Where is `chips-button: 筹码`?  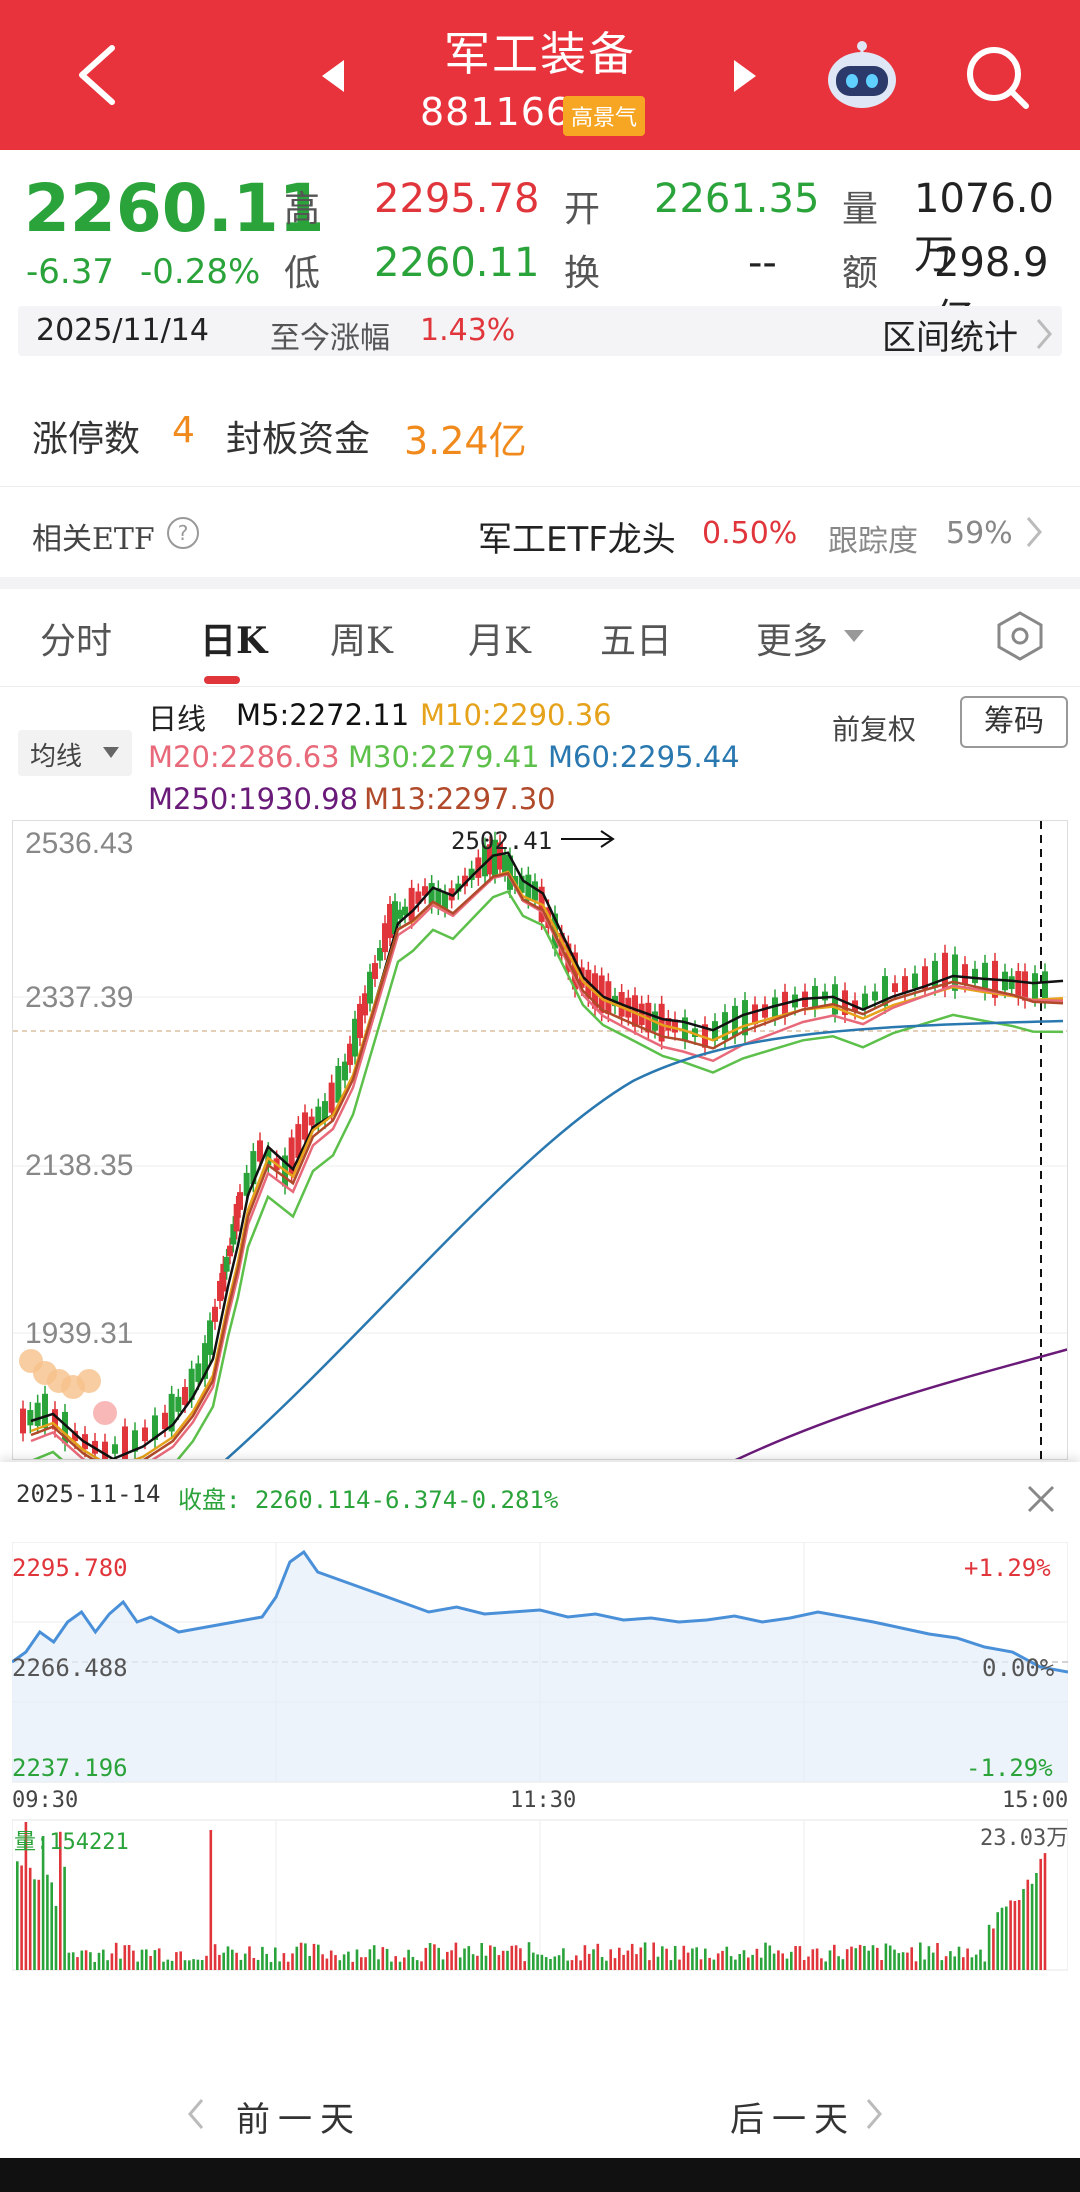
chips-button: 筹码 is located at coordinates (1014, 722).